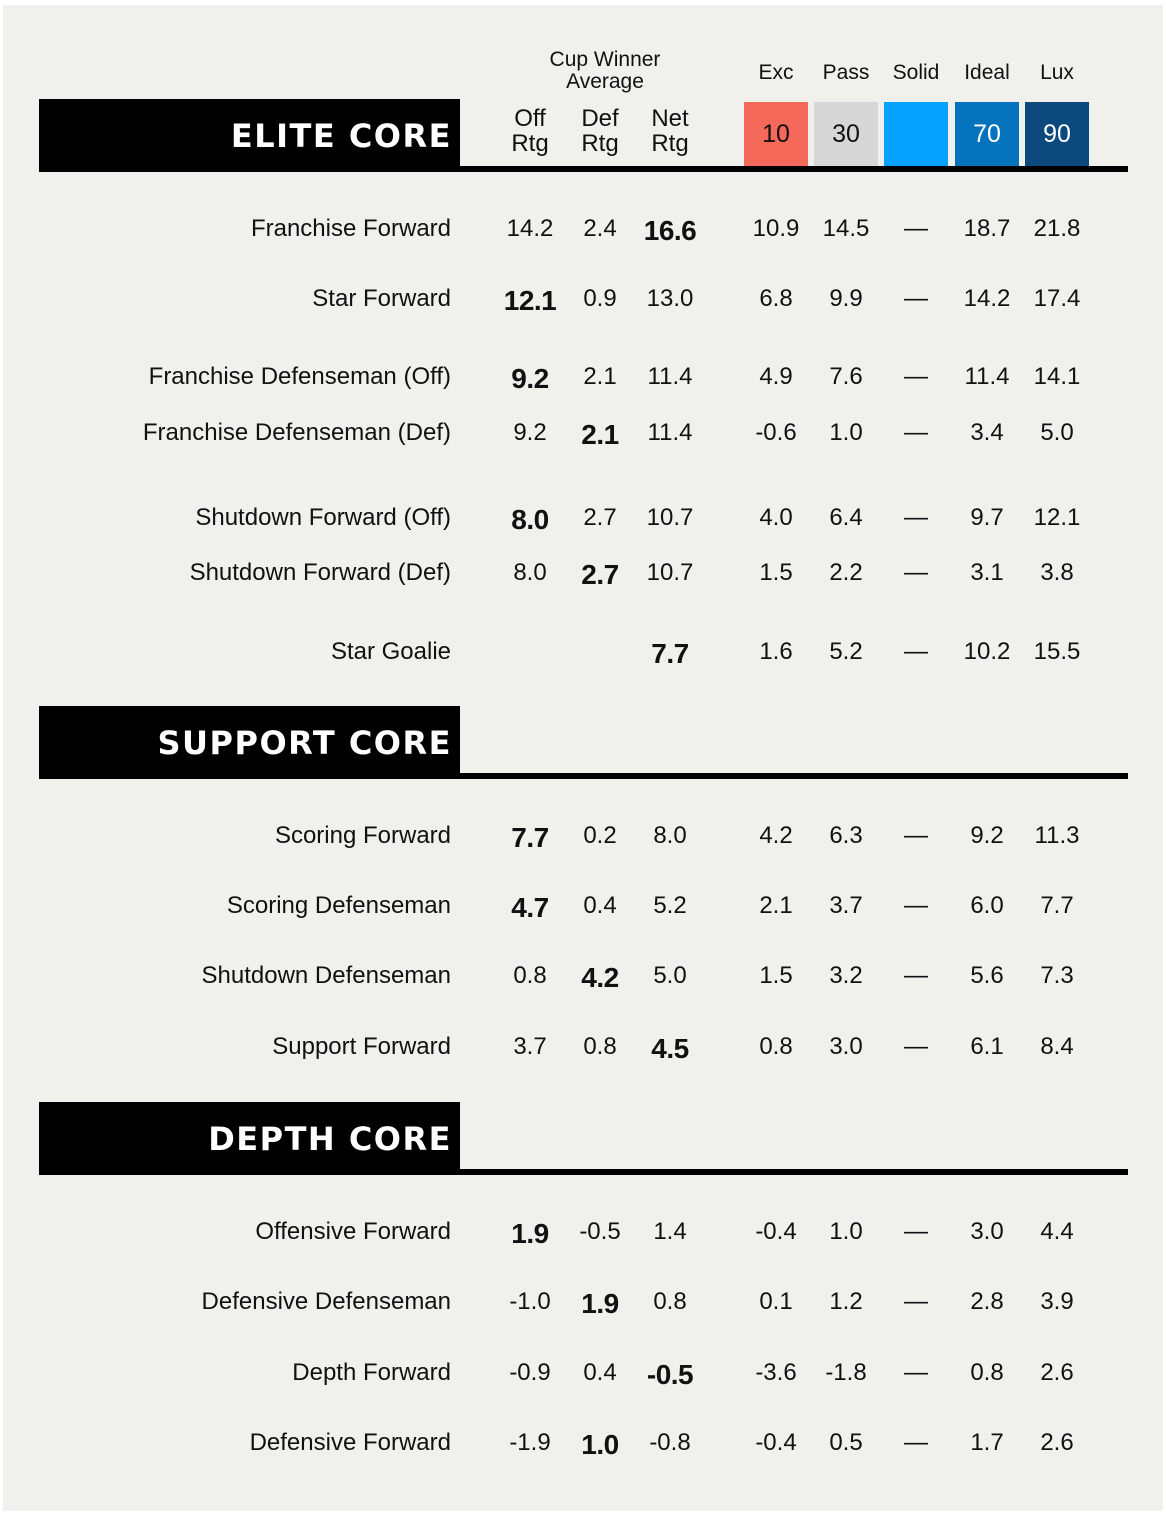 This screenshot has width=1166, height=1514. Describe the element at coordinates (987, 228) in the screenshot. I see `cell-ideal: 18.7` at that location.